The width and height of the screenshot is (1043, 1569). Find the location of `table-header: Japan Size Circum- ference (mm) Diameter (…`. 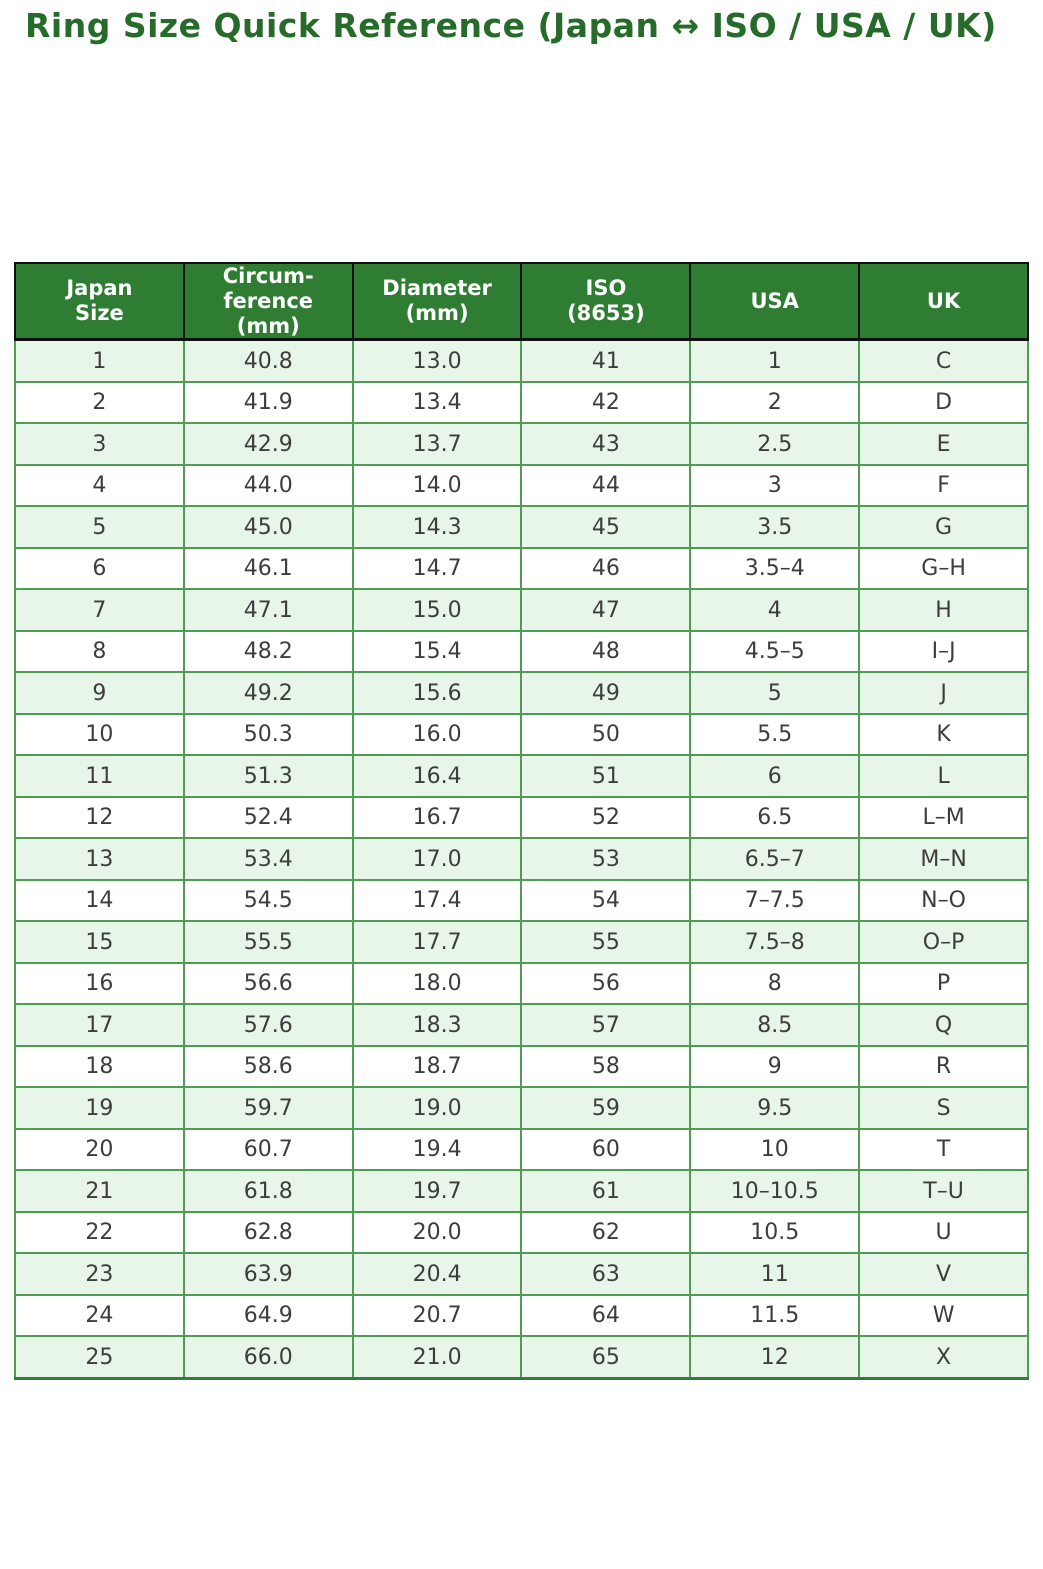

table-header: Japan Size Circum- ference (mm) Diameter (… is located at coordinates (521, 302).